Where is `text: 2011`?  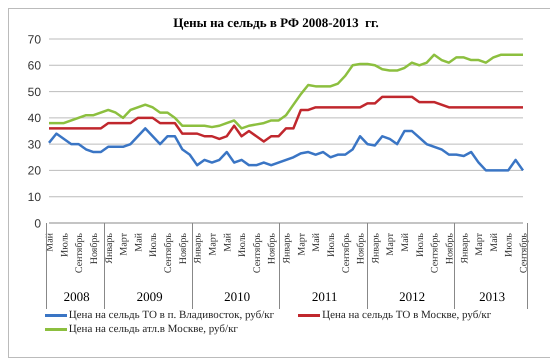
text: 2011 is located at coordinates (324, 297).